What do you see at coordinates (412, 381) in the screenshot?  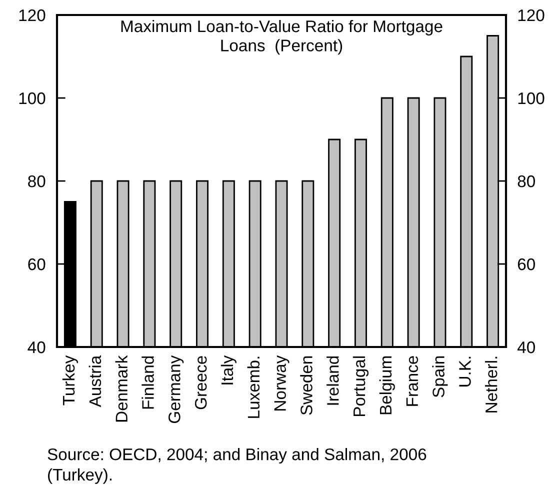 I see `x-tick-label: France` at bounding box center [412, 381].